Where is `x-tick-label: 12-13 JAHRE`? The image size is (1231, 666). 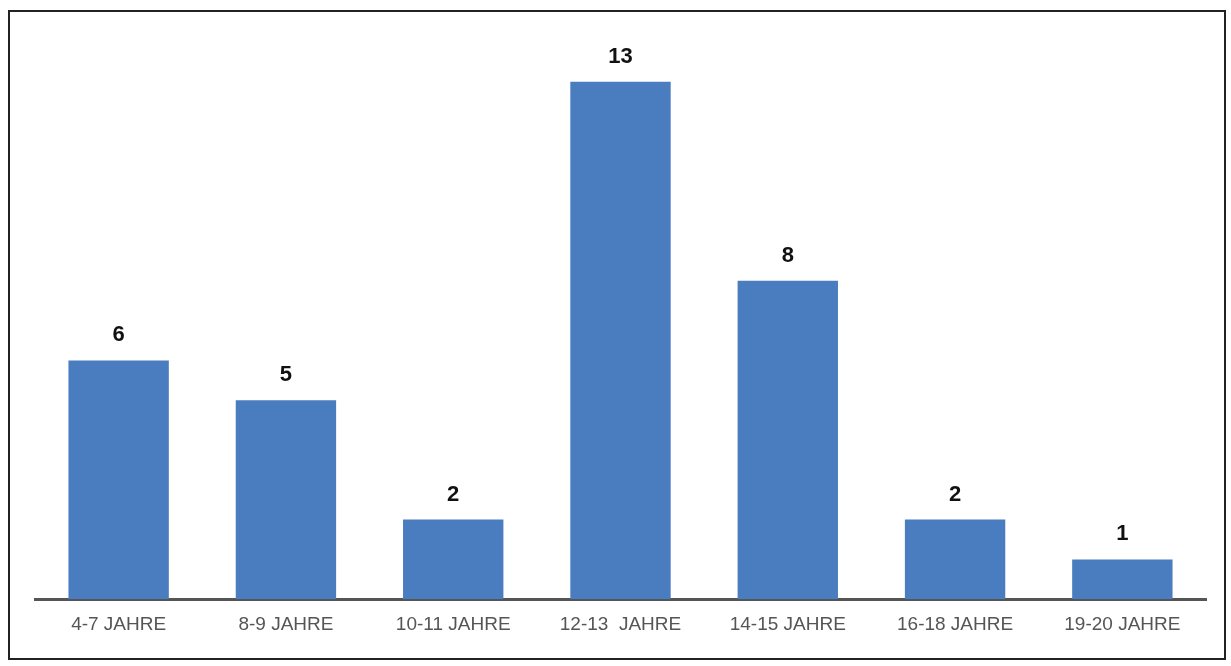 x-tick-label: 12-13 JAHRE is located at coordinates (620, 623).